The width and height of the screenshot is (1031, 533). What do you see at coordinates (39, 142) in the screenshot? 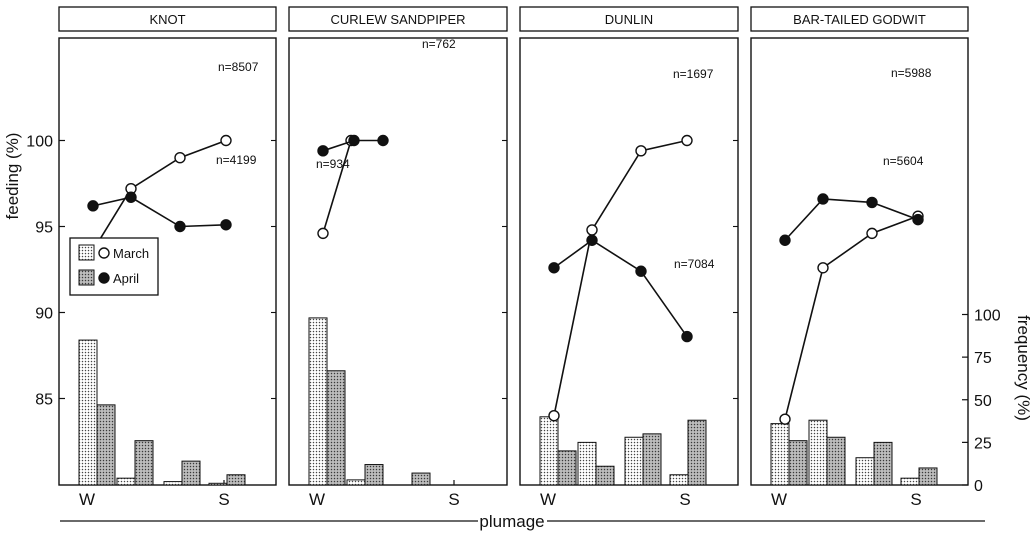
I see `y-tick-label: 100` at bounding box center [39, 142].